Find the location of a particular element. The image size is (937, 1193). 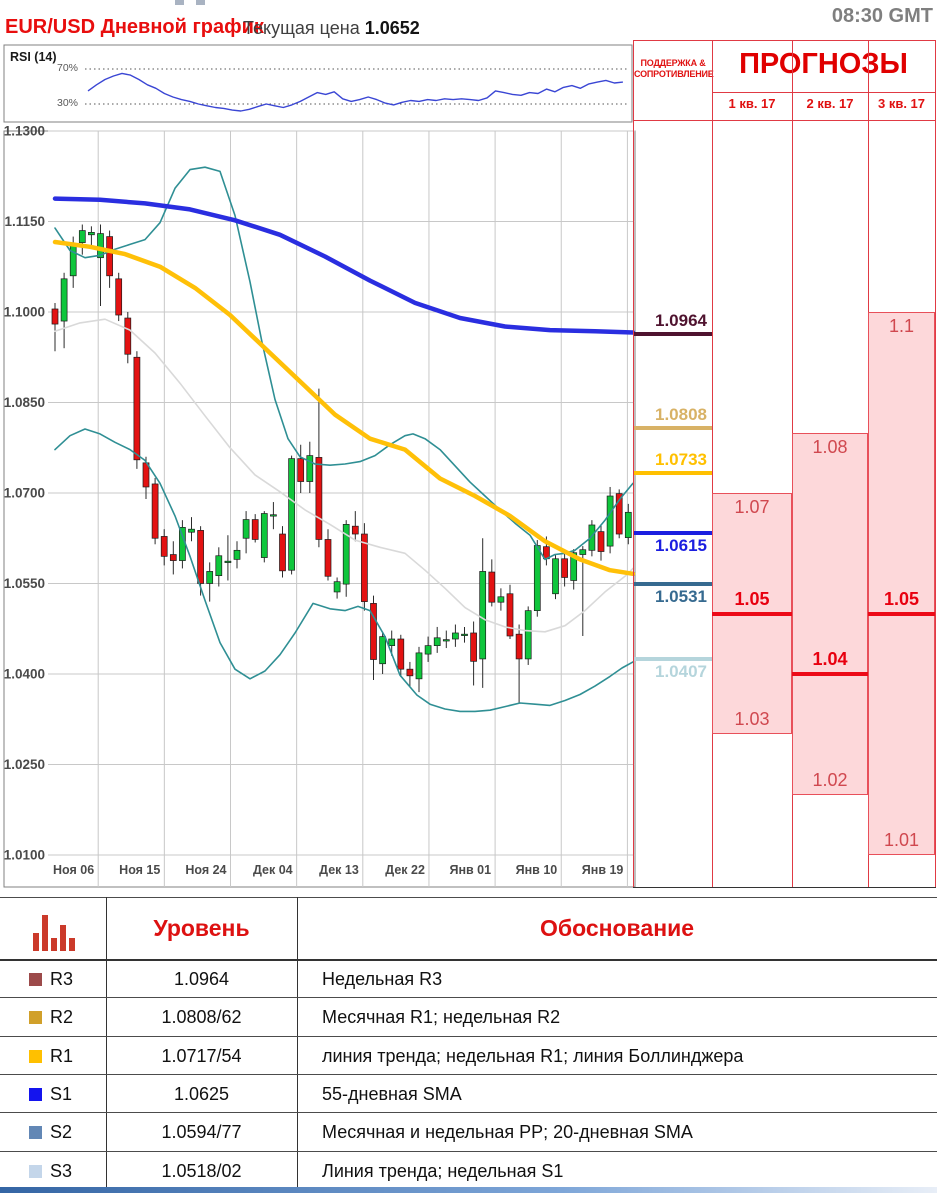

rsi-line is located at coordinates (355, 92).